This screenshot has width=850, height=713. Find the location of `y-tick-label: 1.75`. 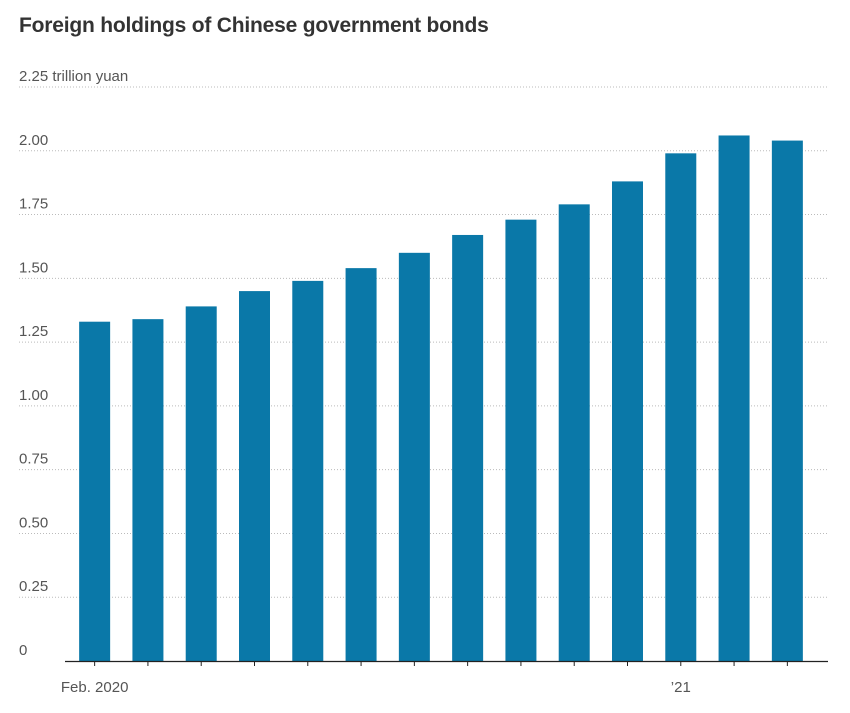

y-tick-label: 1.75 is located at coordinates (33, 204).